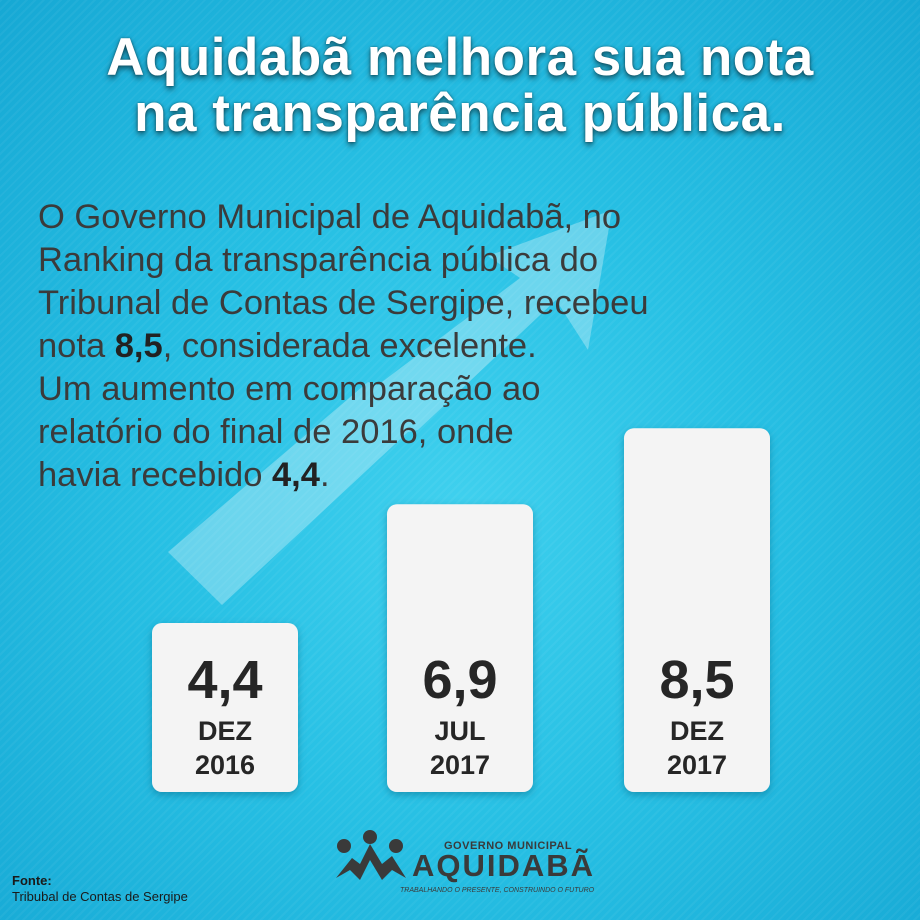  What do you see at coordinates (155, 475) in the screenshot?
I see `body-text-fragment: havia recebido` at bounding box center [155, 475].